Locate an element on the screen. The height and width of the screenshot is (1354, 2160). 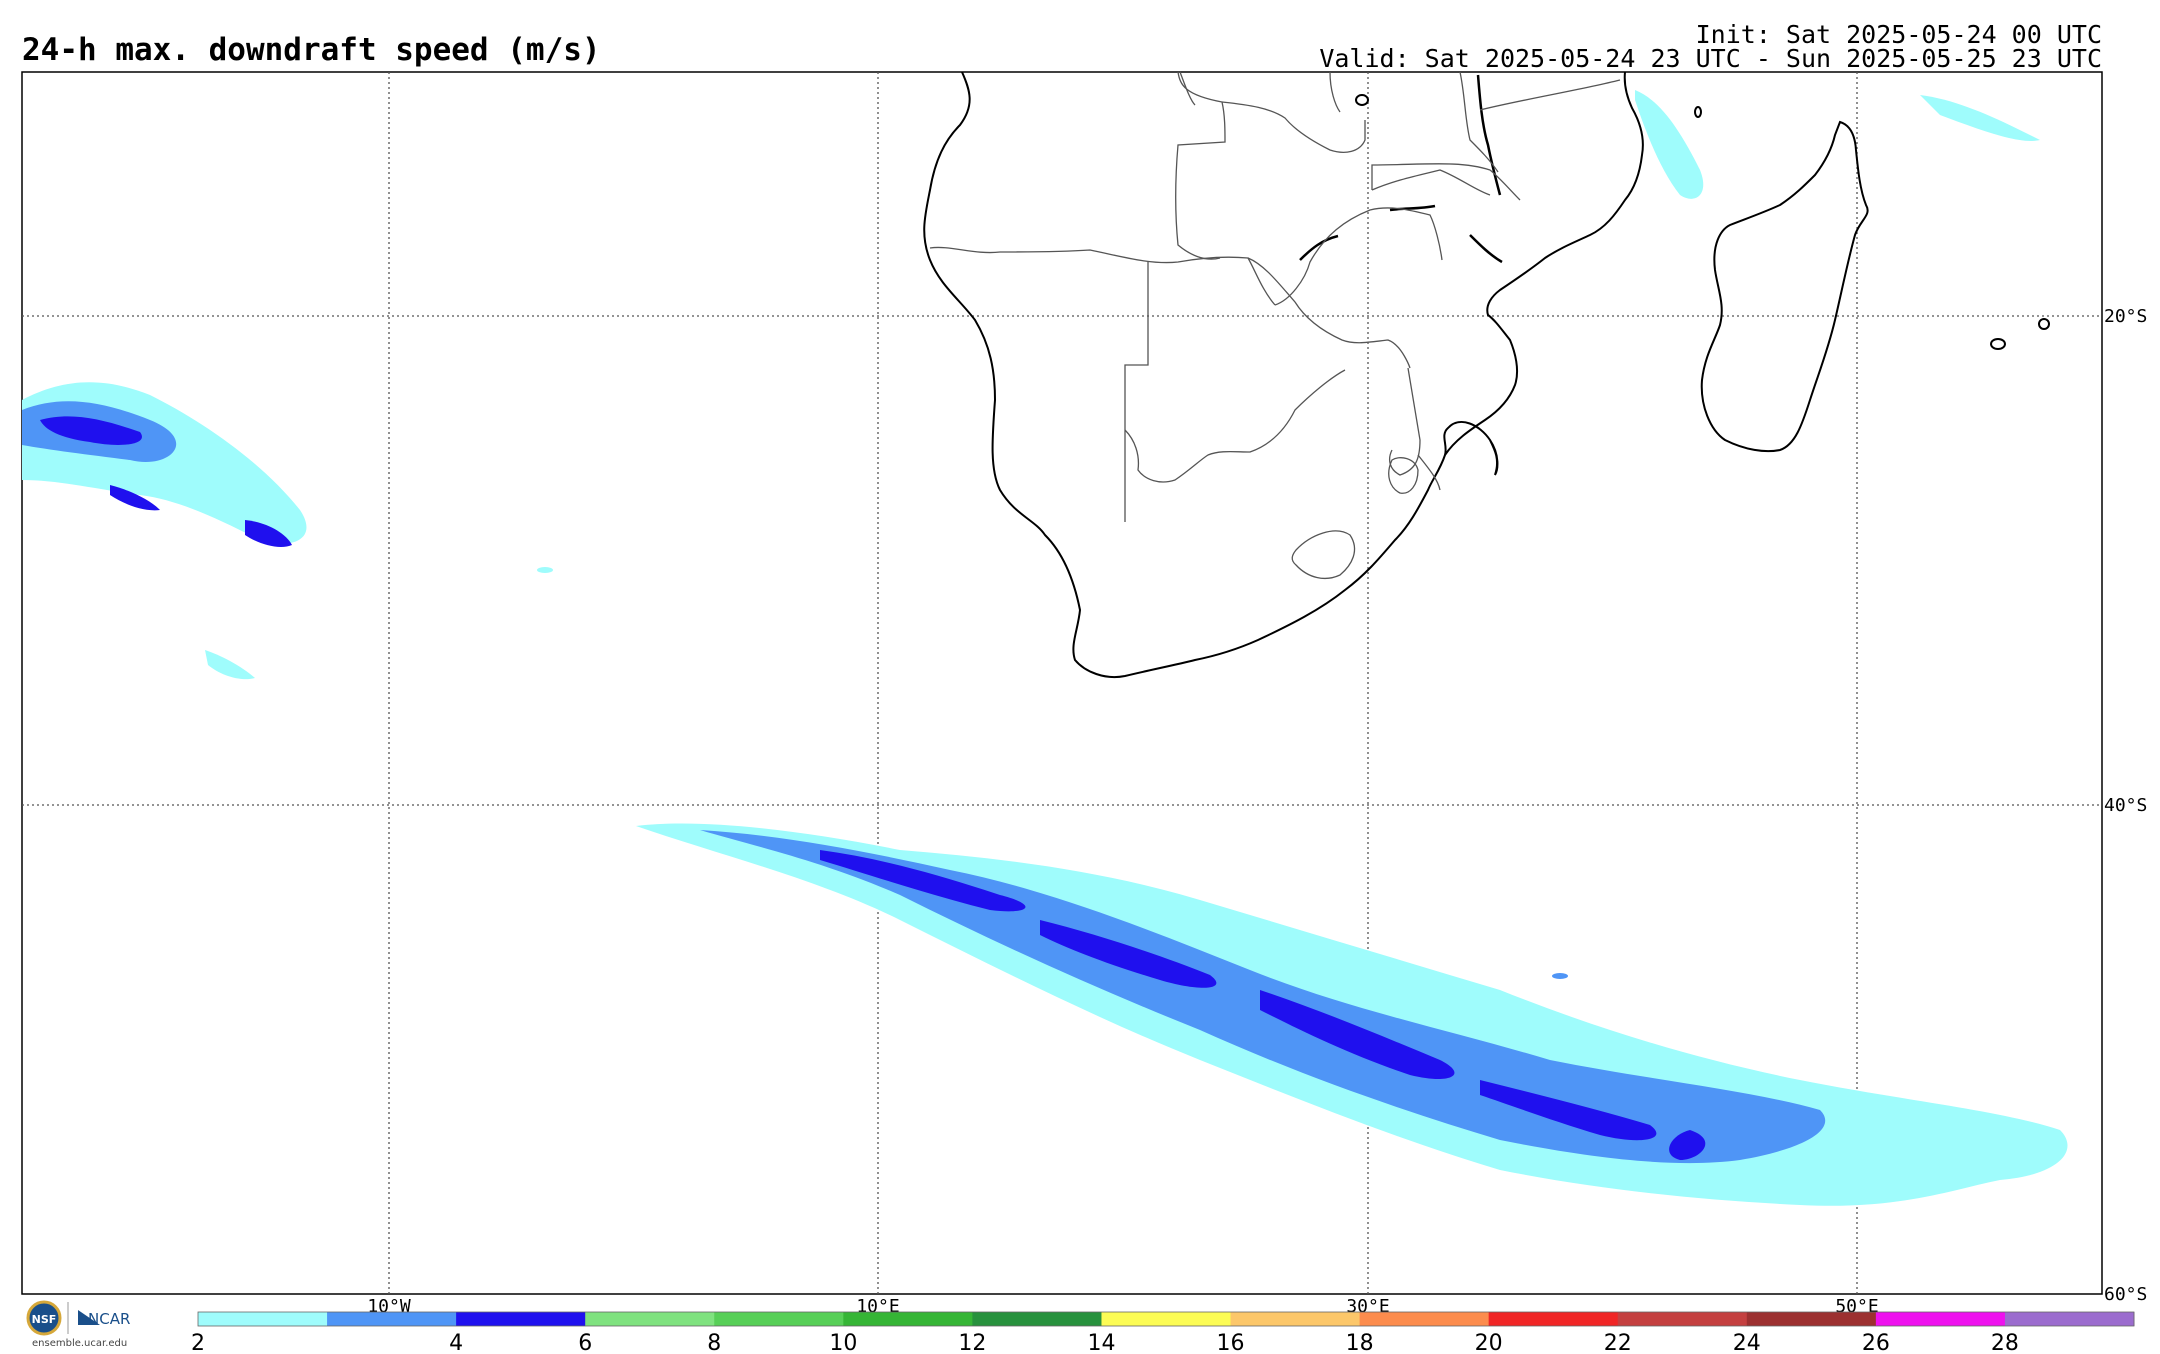
colorbar-tick-label: 20 is located at coordinates (1489, 1342).